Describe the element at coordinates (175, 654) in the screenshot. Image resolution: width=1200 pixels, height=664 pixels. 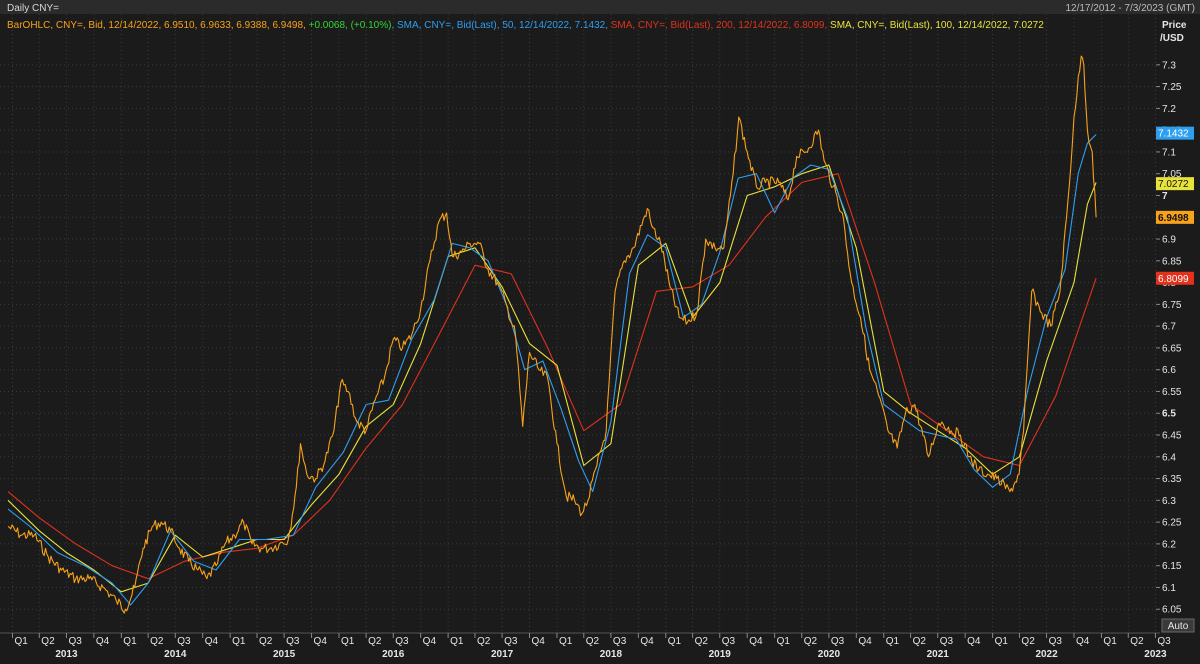
I see `x-year-label: 2014` at that location.